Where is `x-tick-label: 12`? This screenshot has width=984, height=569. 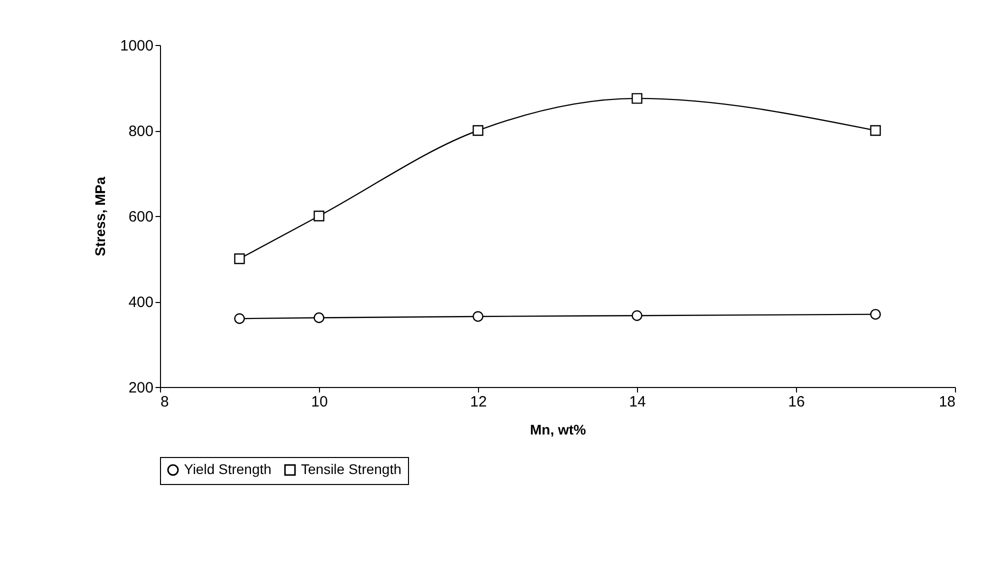
x-tick-label: 12 is located at coordinates (478, 402).